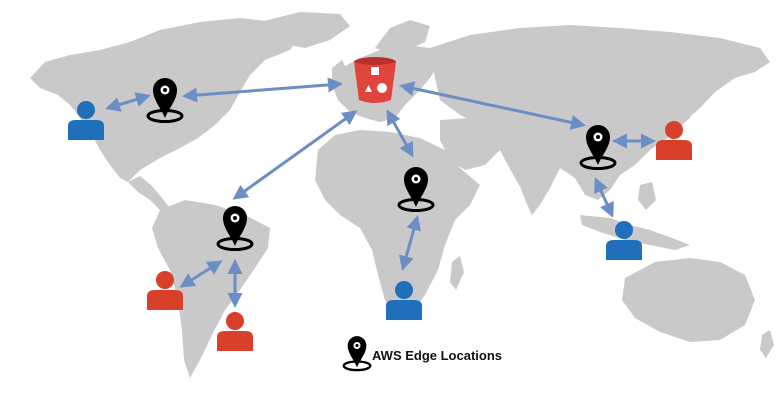  Describe the element at coordinates (492, 105) in the screenshot. I see `arrow-bucket-to-pin-as` at that location.